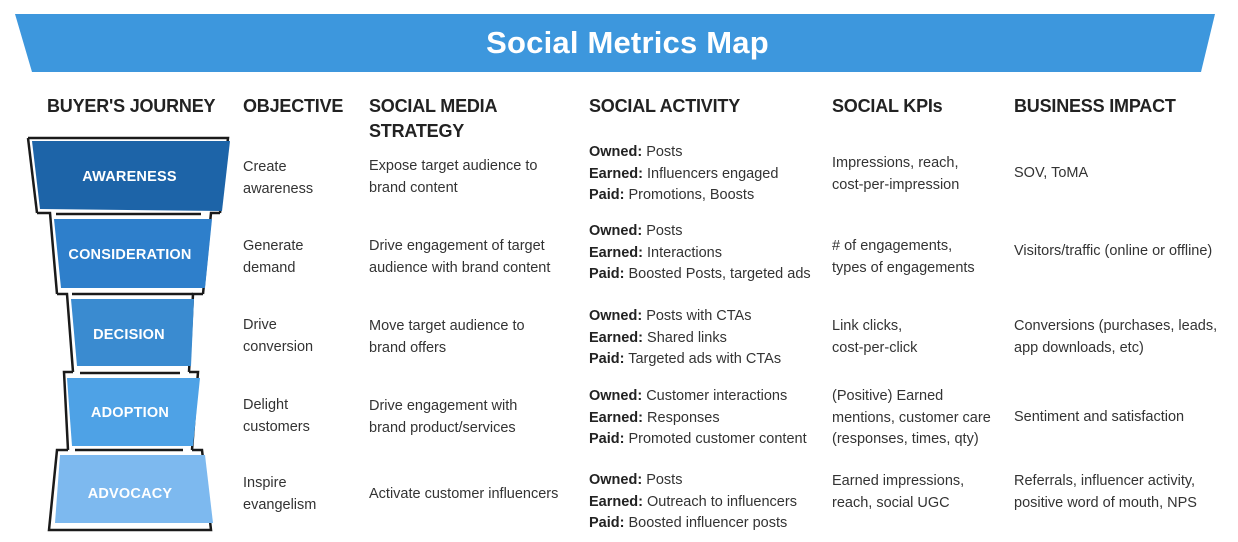  I want to click on stage-adoption: ADOPTION, so click(130, 413).